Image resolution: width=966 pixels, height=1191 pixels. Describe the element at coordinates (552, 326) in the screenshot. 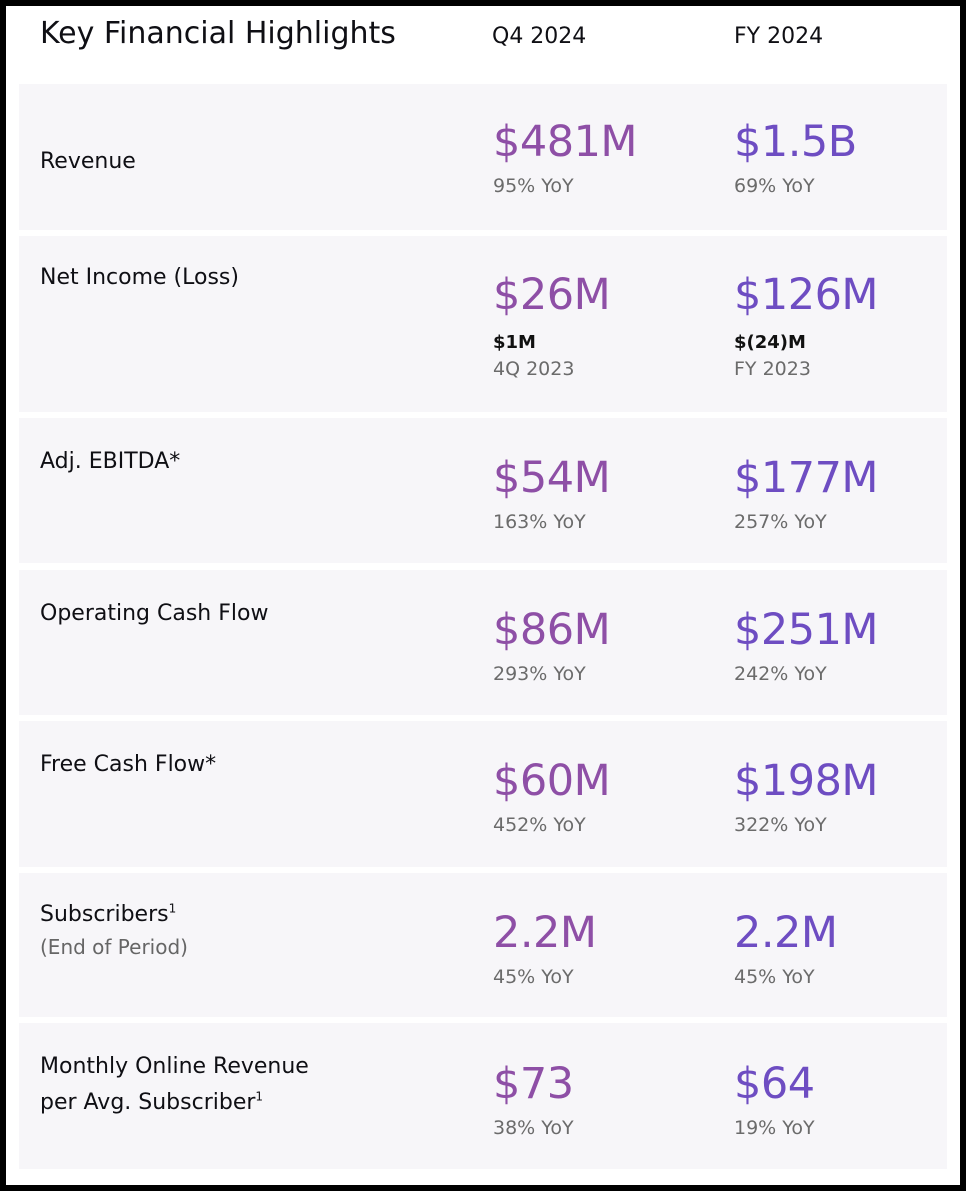

I see `q4-cell: $26M $1M 4Q 2023` at that location.